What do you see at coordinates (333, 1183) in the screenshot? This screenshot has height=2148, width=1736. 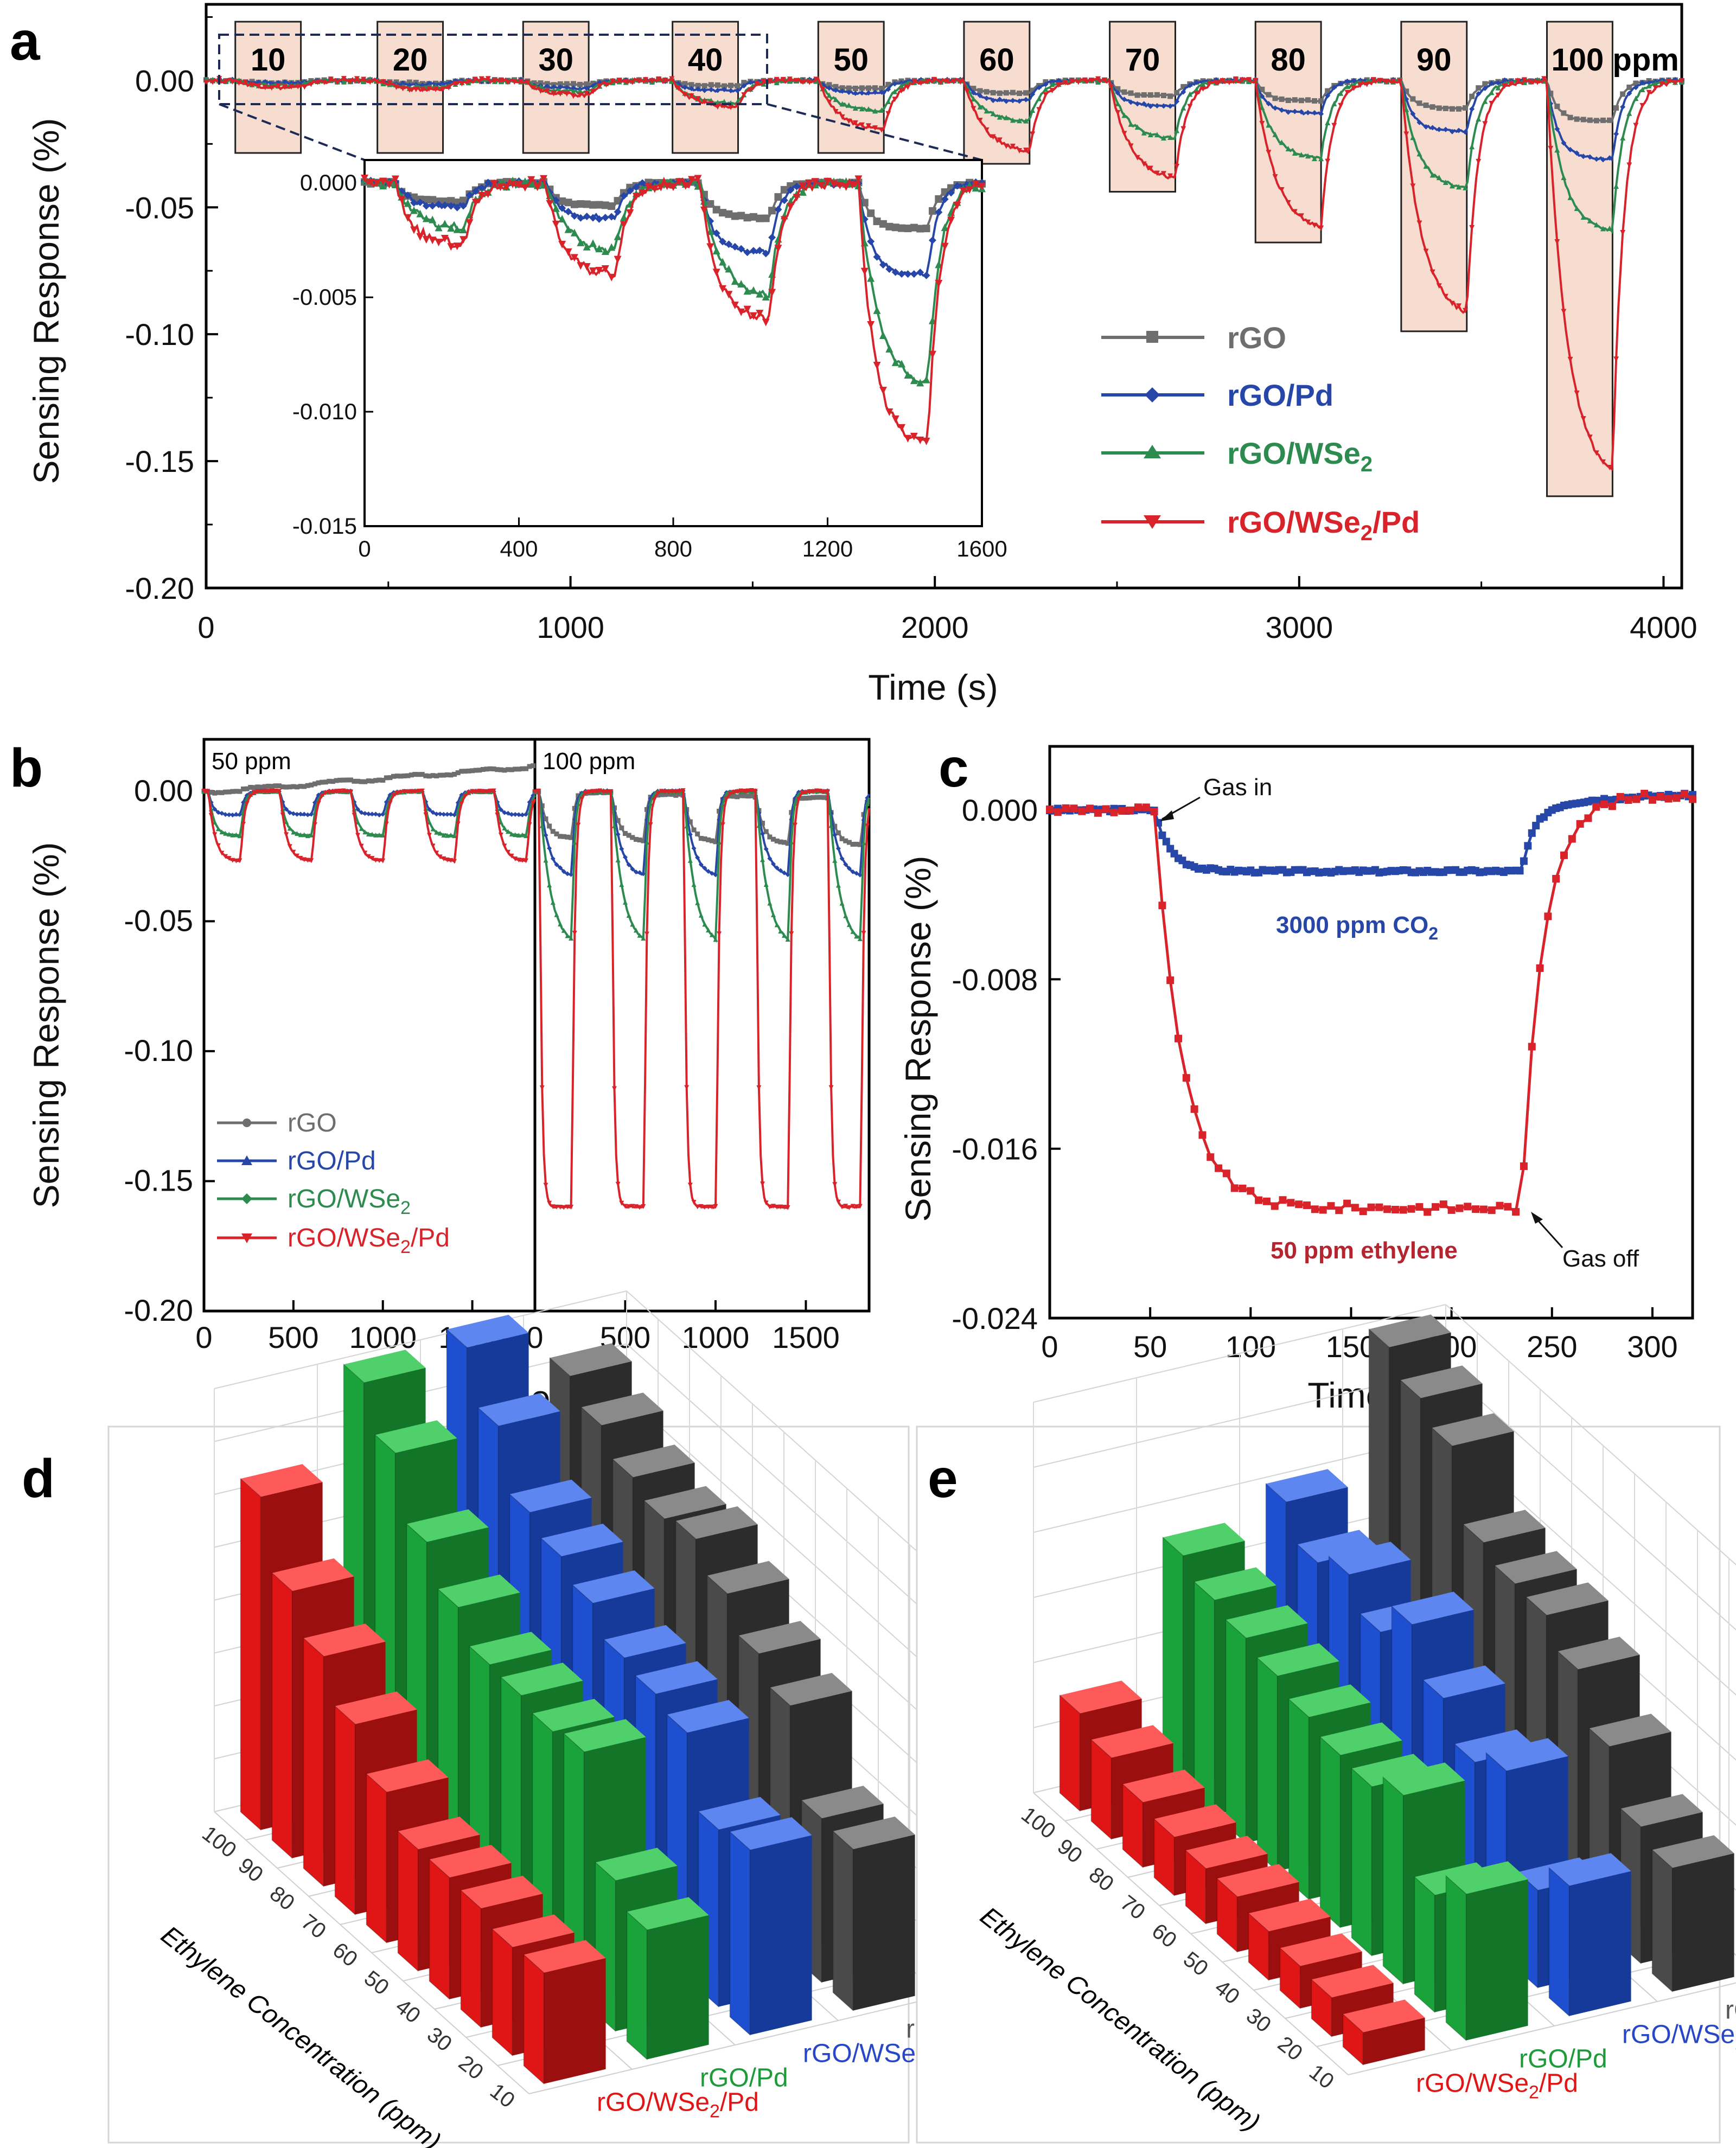 I see `legend-b: rGO rGO/Pd rGO/WSe2 rGO/WSe2/Pd` at bounding box center [333, 1183].